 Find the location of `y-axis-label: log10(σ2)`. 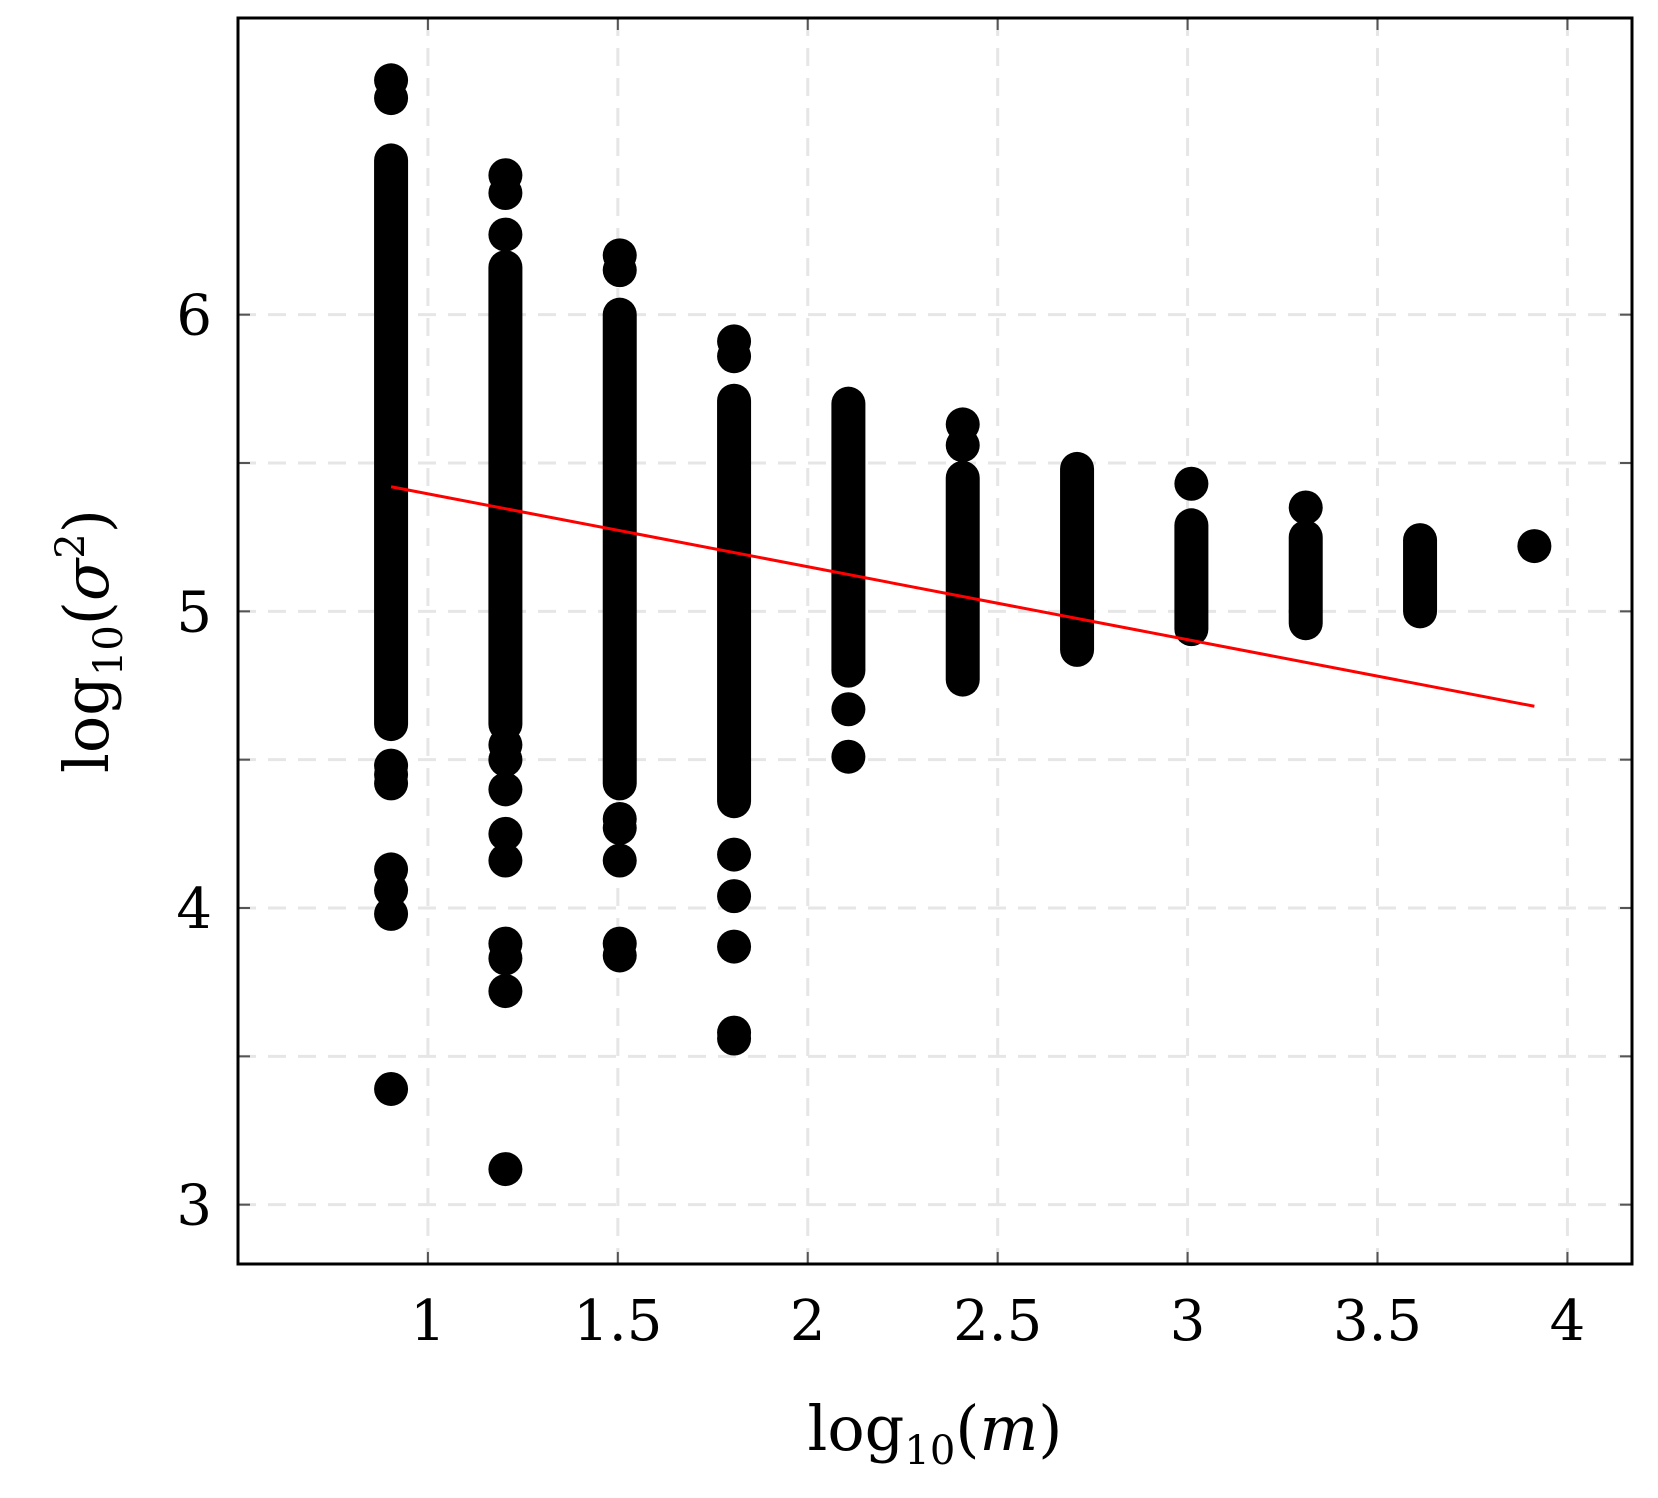

y-axis-label: log10(σ2) is located at coordinates (90, 641).